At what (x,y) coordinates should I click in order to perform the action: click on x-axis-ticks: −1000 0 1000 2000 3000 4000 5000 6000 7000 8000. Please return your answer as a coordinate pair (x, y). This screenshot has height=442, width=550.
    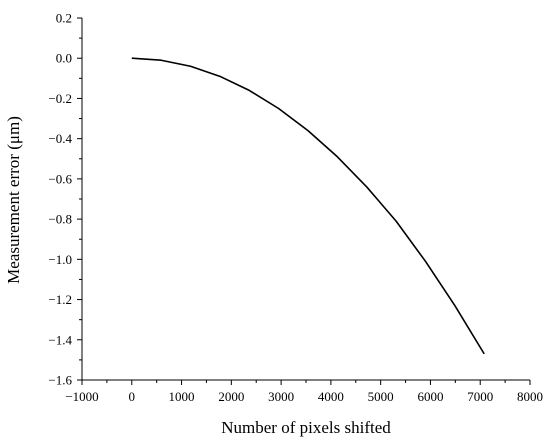
    Looking at the image, I should click on (304, 392).